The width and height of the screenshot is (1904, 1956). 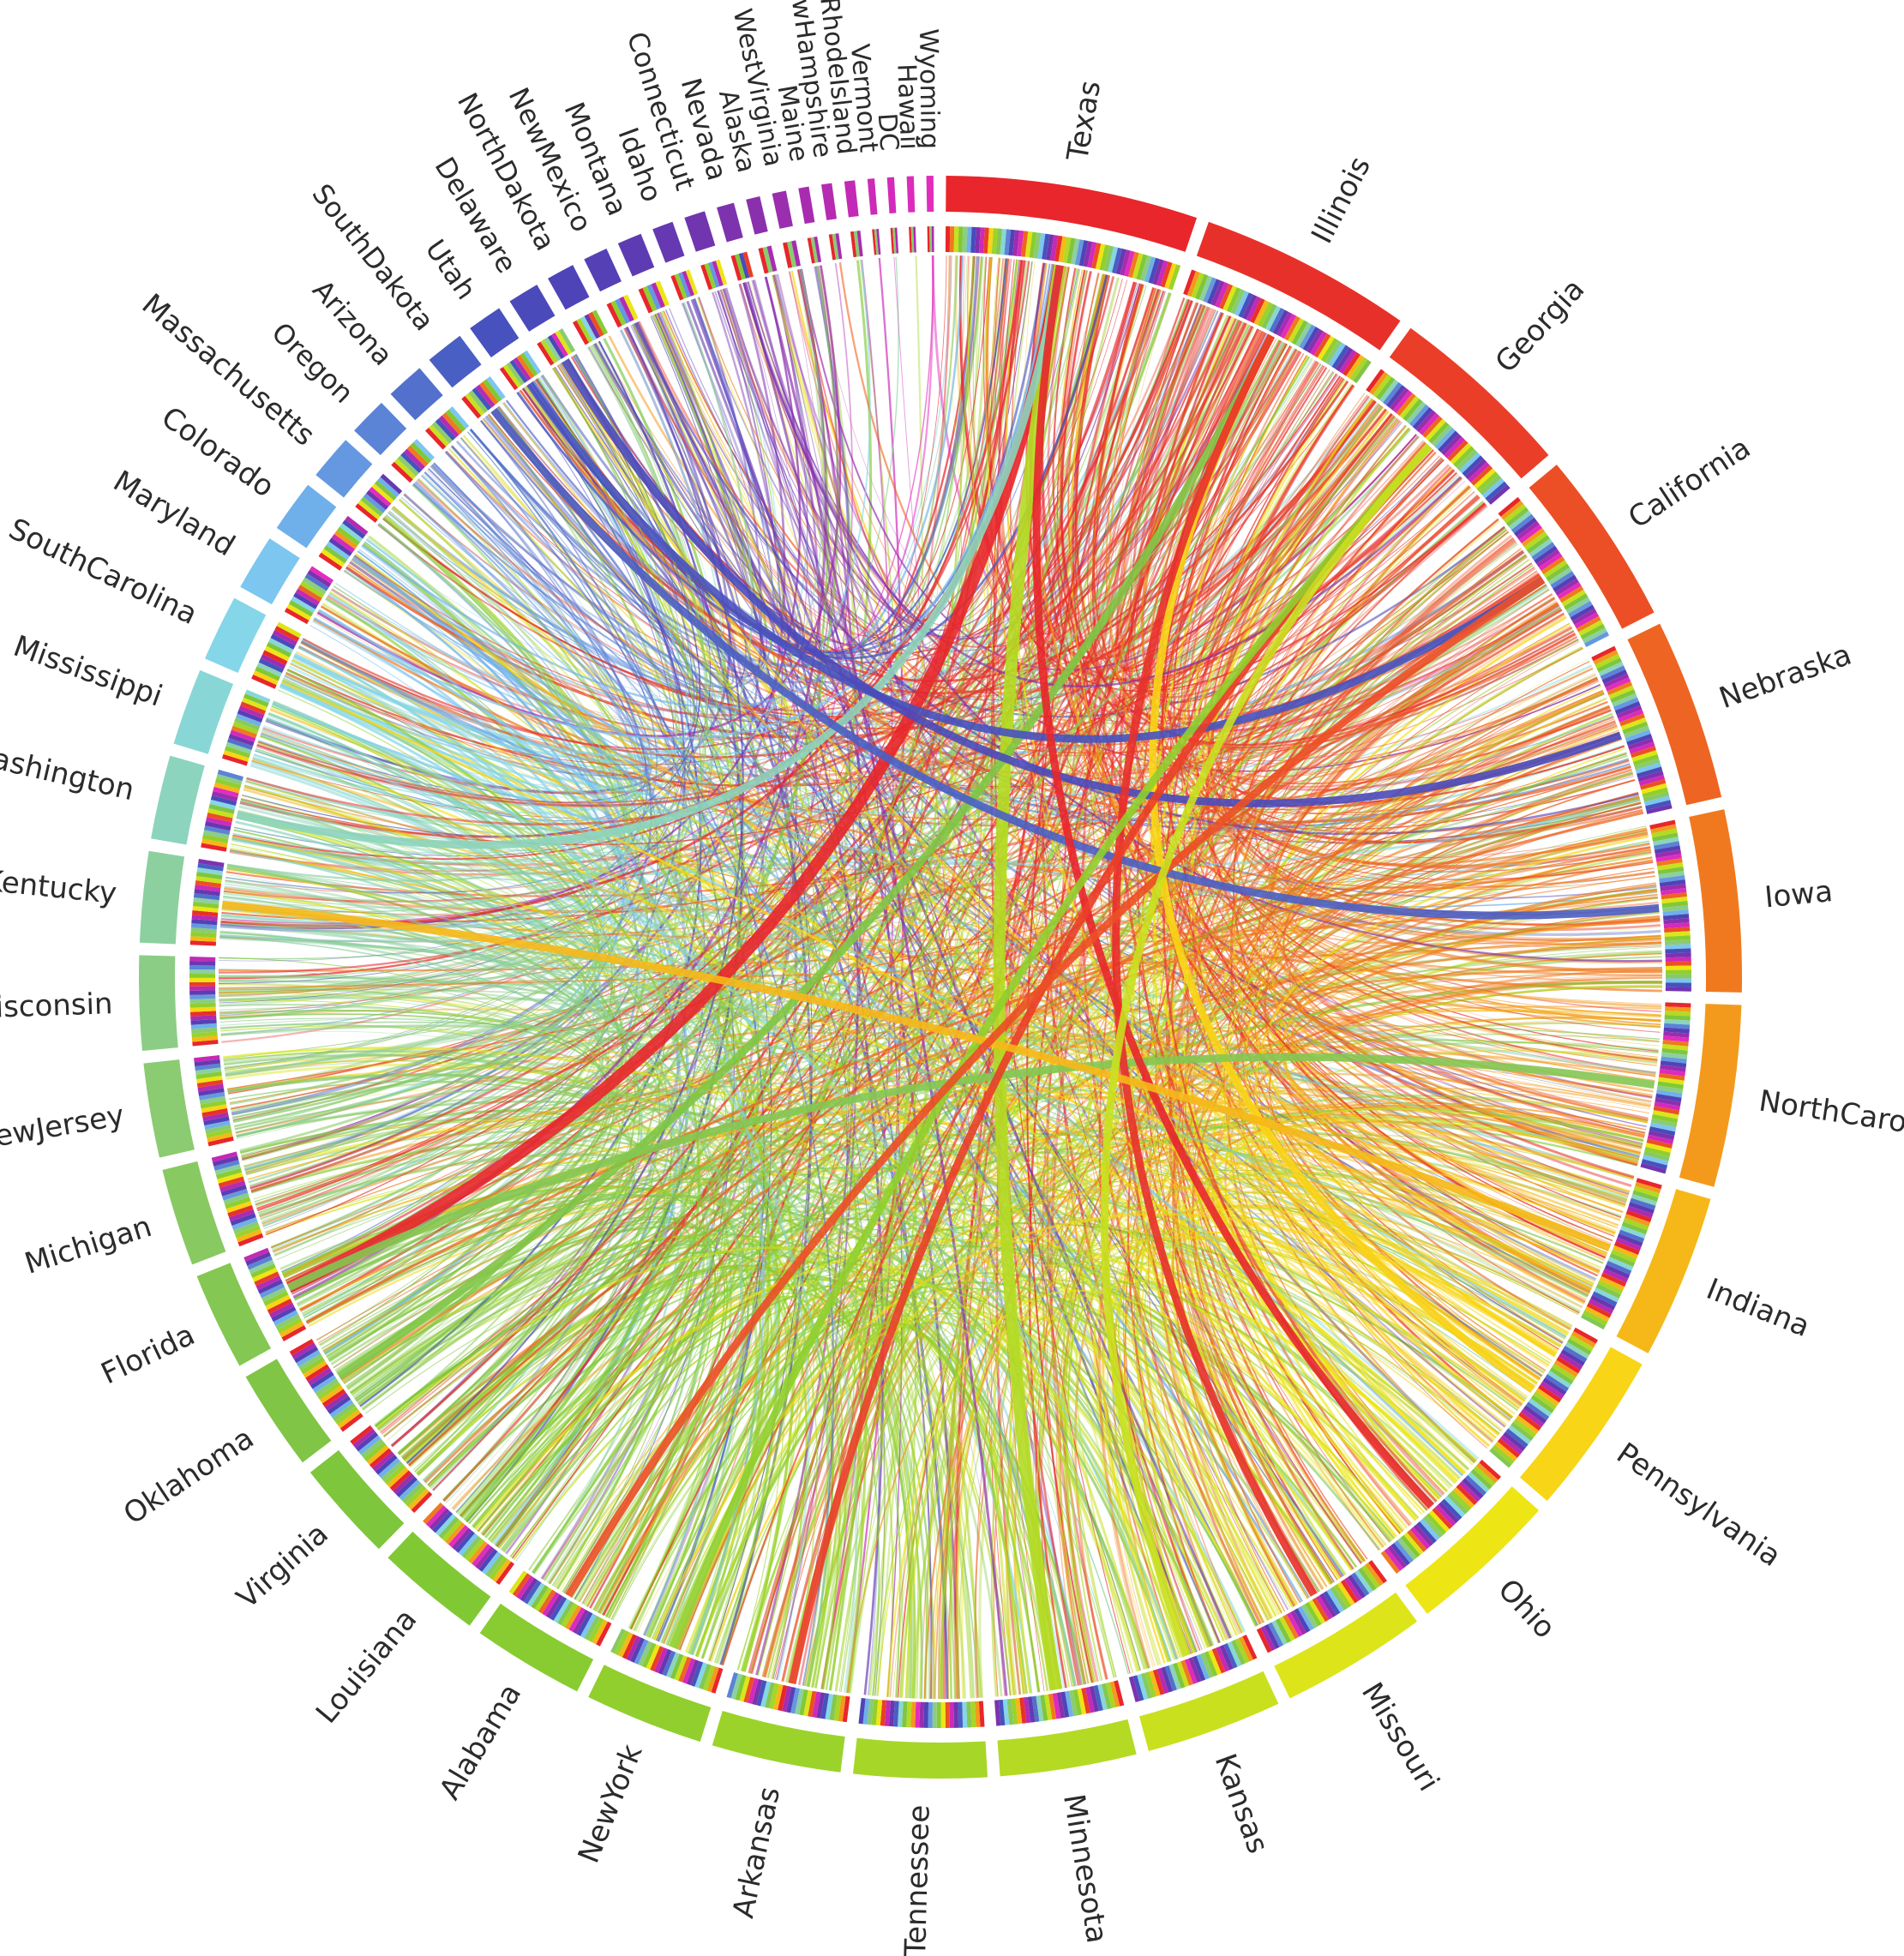 I want to click on segment-label: Georgia, so click(x=1540, y=326).